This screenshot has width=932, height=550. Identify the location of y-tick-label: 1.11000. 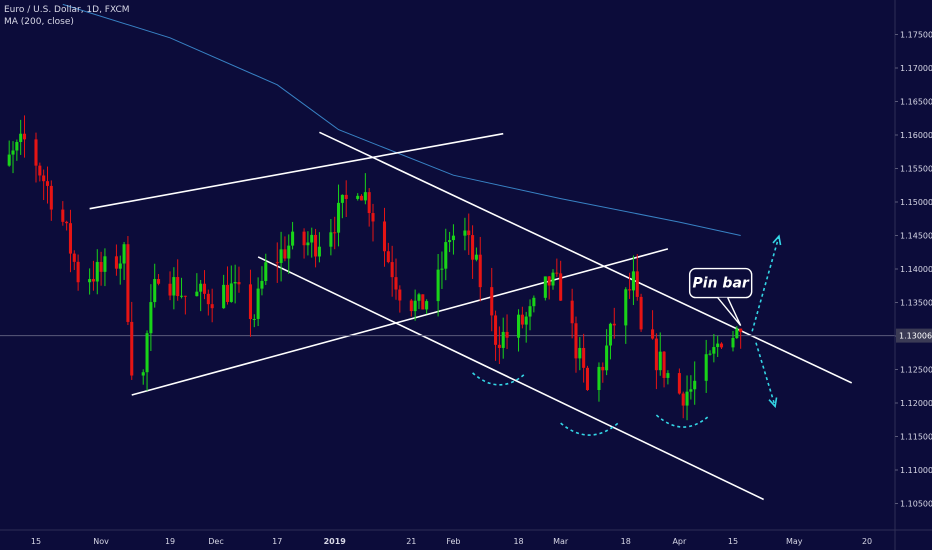
(916, 470).